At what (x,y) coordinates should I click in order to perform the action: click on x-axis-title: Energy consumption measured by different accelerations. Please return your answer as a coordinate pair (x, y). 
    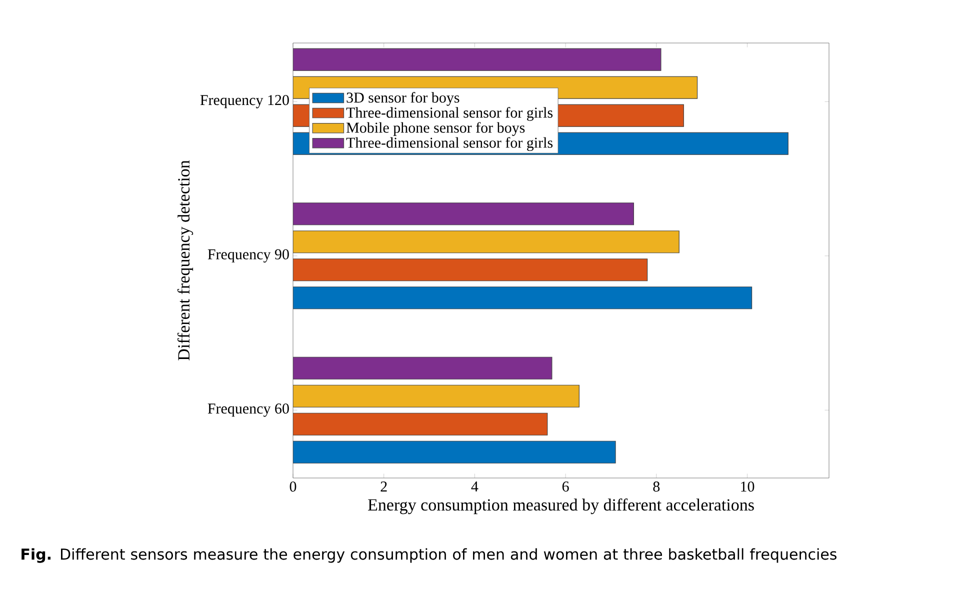
    Looking at the image, I should click on (561, 506).